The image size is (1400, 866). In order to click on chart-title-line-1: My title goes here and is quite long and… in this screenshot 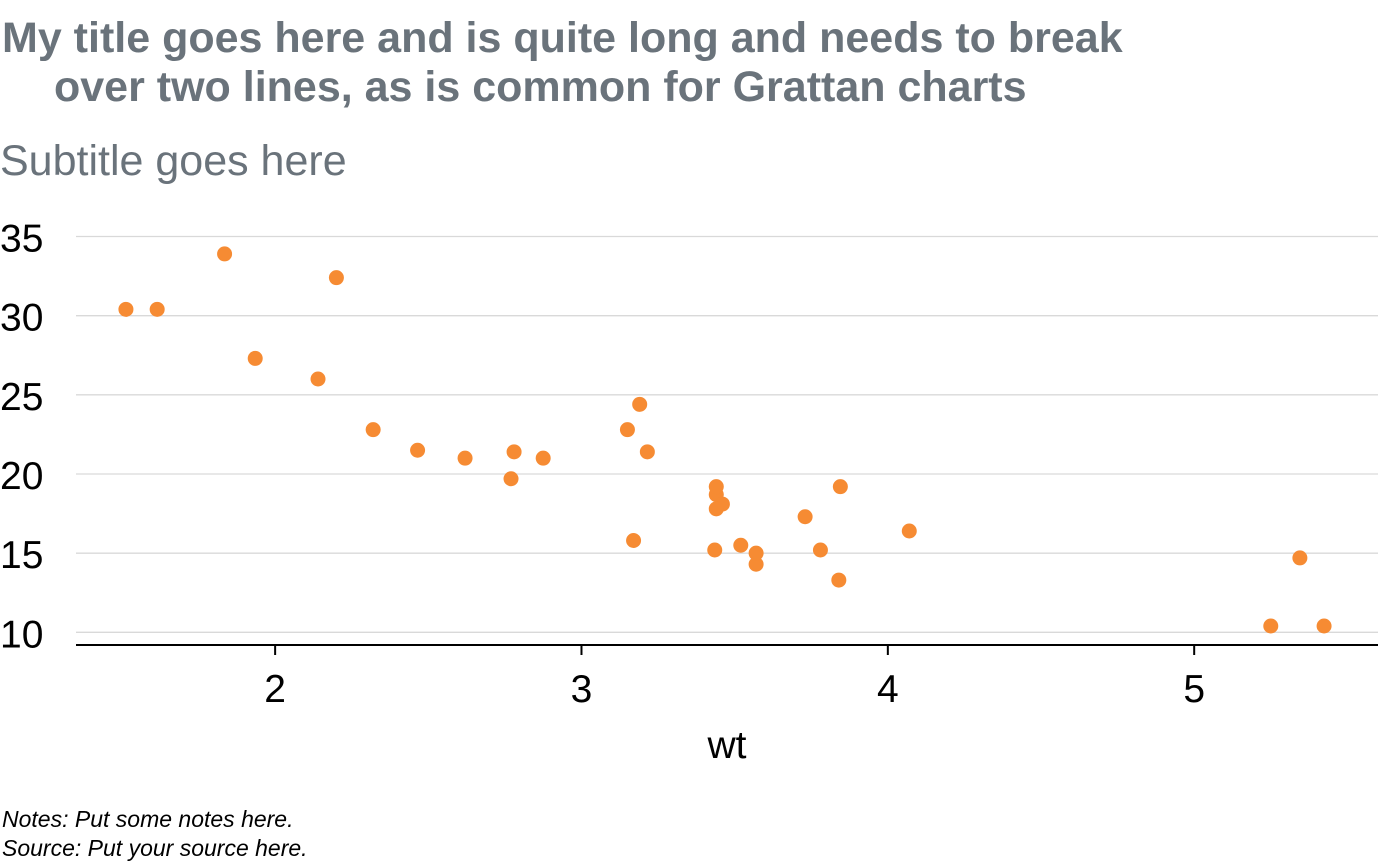, I will do `click(562, 38)`.